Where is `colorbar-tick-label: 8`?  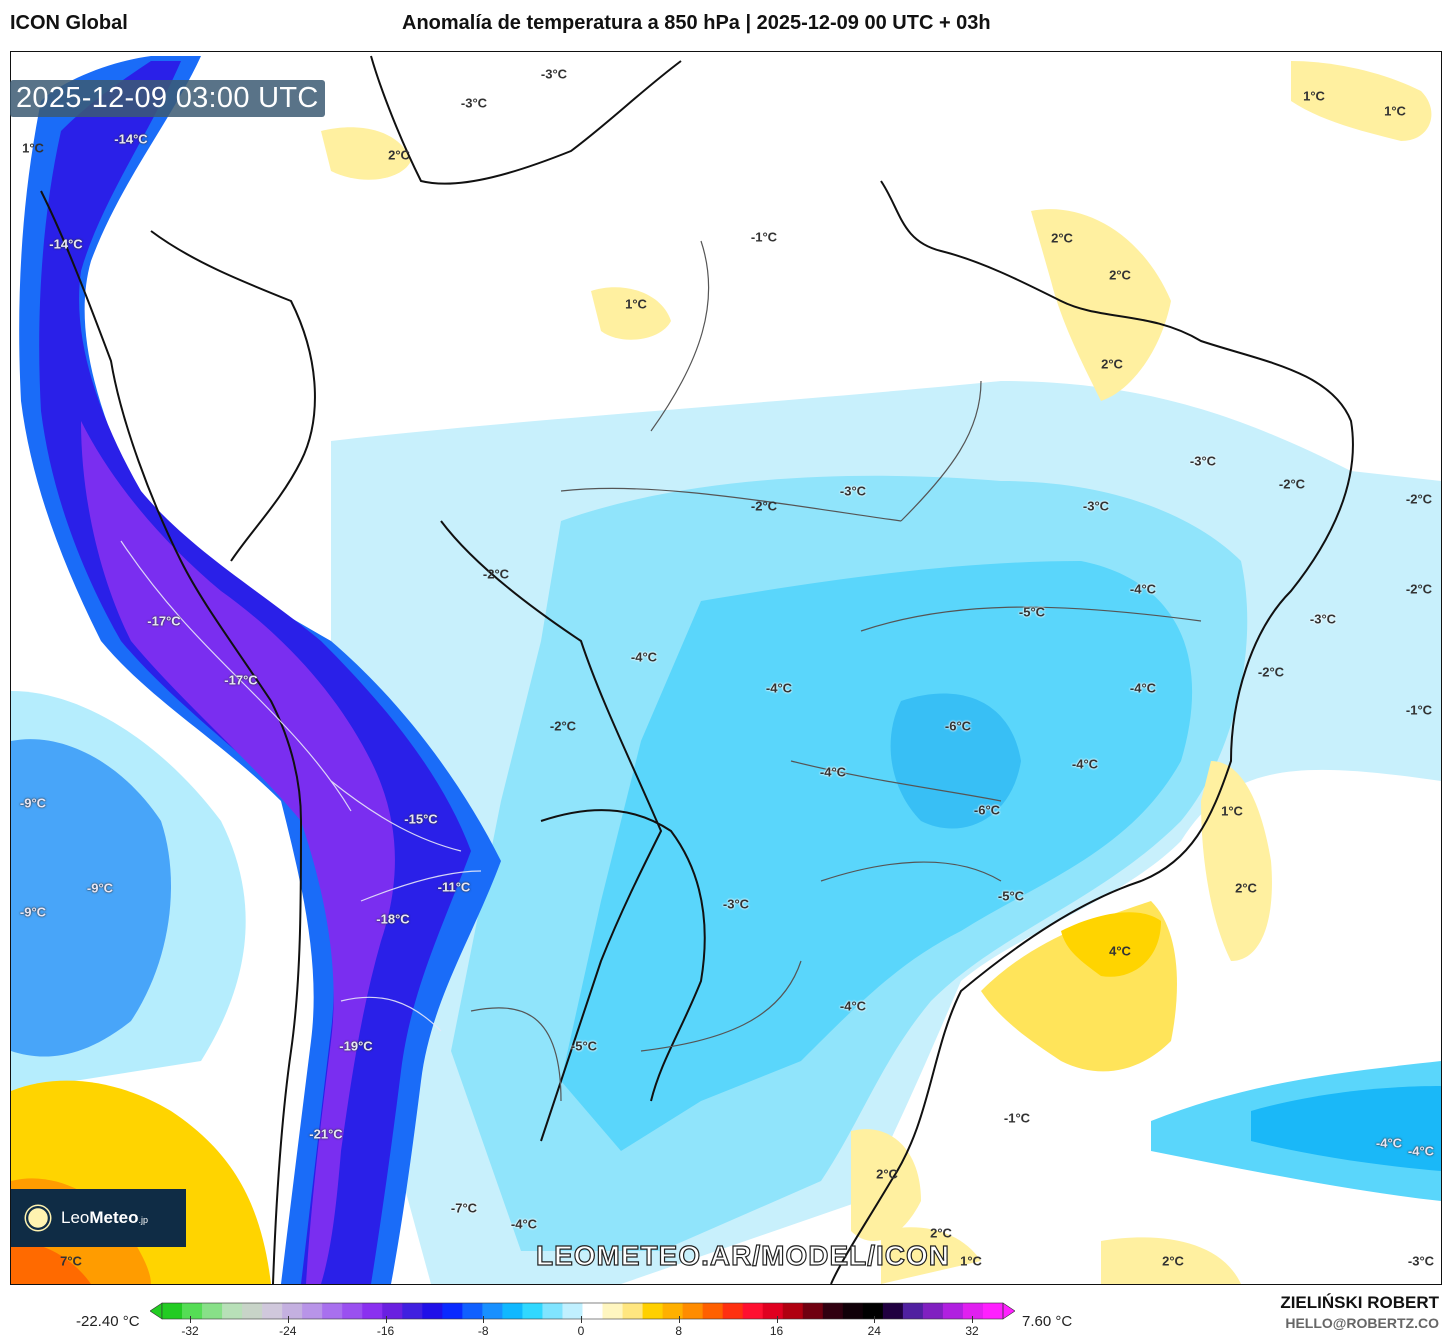 colorbar-tick-label: 8 is located at coordinates (679, 1331).